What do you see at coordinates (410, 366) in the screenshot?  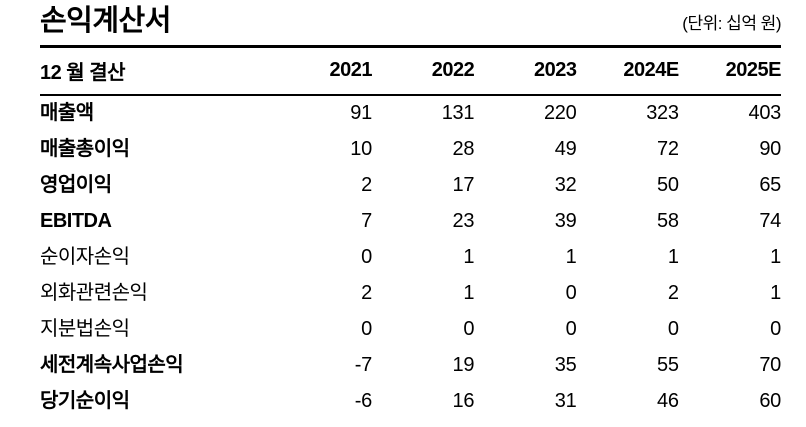 I see `table-row: 세전계속사업손익 -7 19 35 55 70` at bounding box center [410, 366].